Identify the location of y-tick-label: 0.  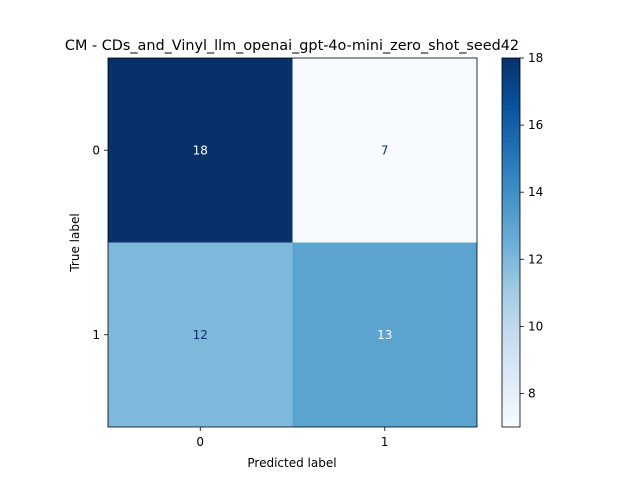
(96, 150).